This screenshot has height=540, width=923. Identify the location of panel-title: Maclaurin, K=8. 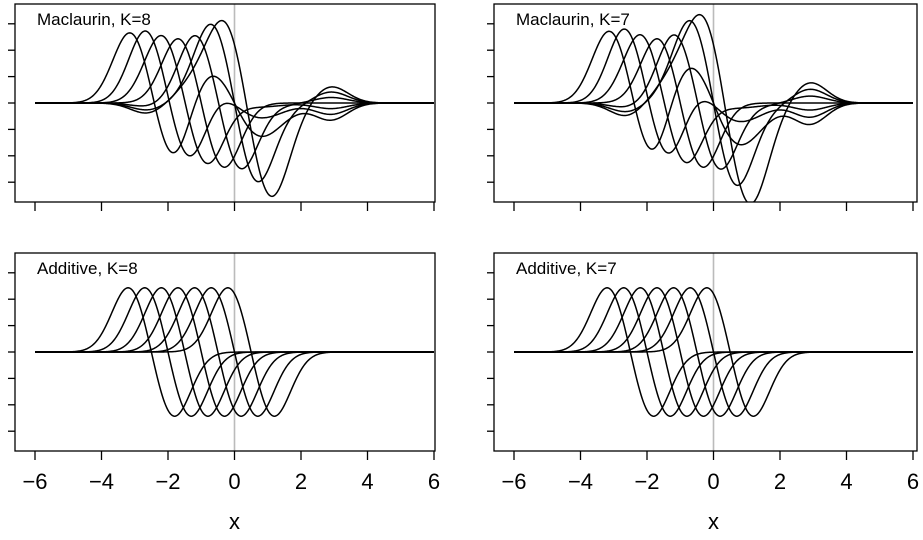
(94, 19).